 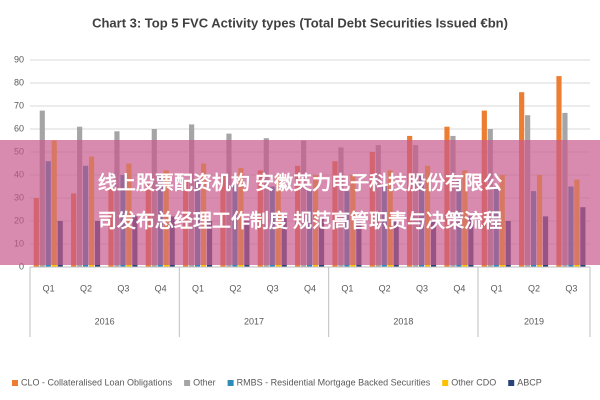 I want to click on legend-label: ABCP, so click(x=529, y=382).